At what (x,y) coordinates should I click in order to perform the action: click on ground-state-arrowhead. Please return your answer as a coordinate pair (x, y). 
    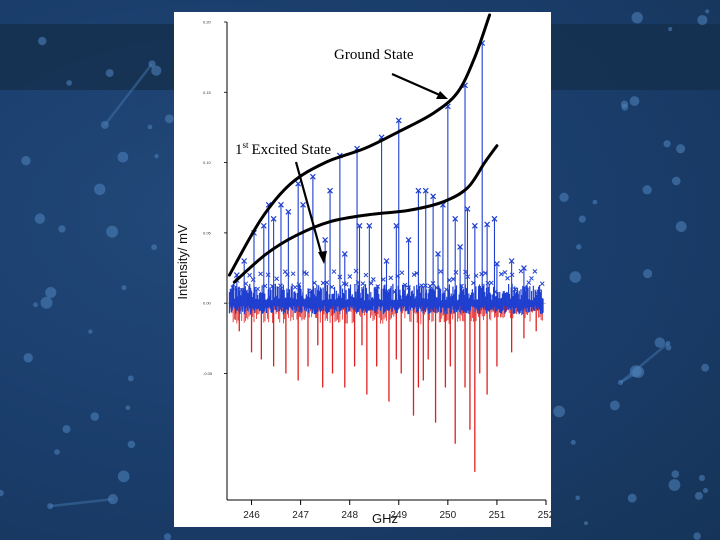
    Looking at the image, I should click on (442, 95).